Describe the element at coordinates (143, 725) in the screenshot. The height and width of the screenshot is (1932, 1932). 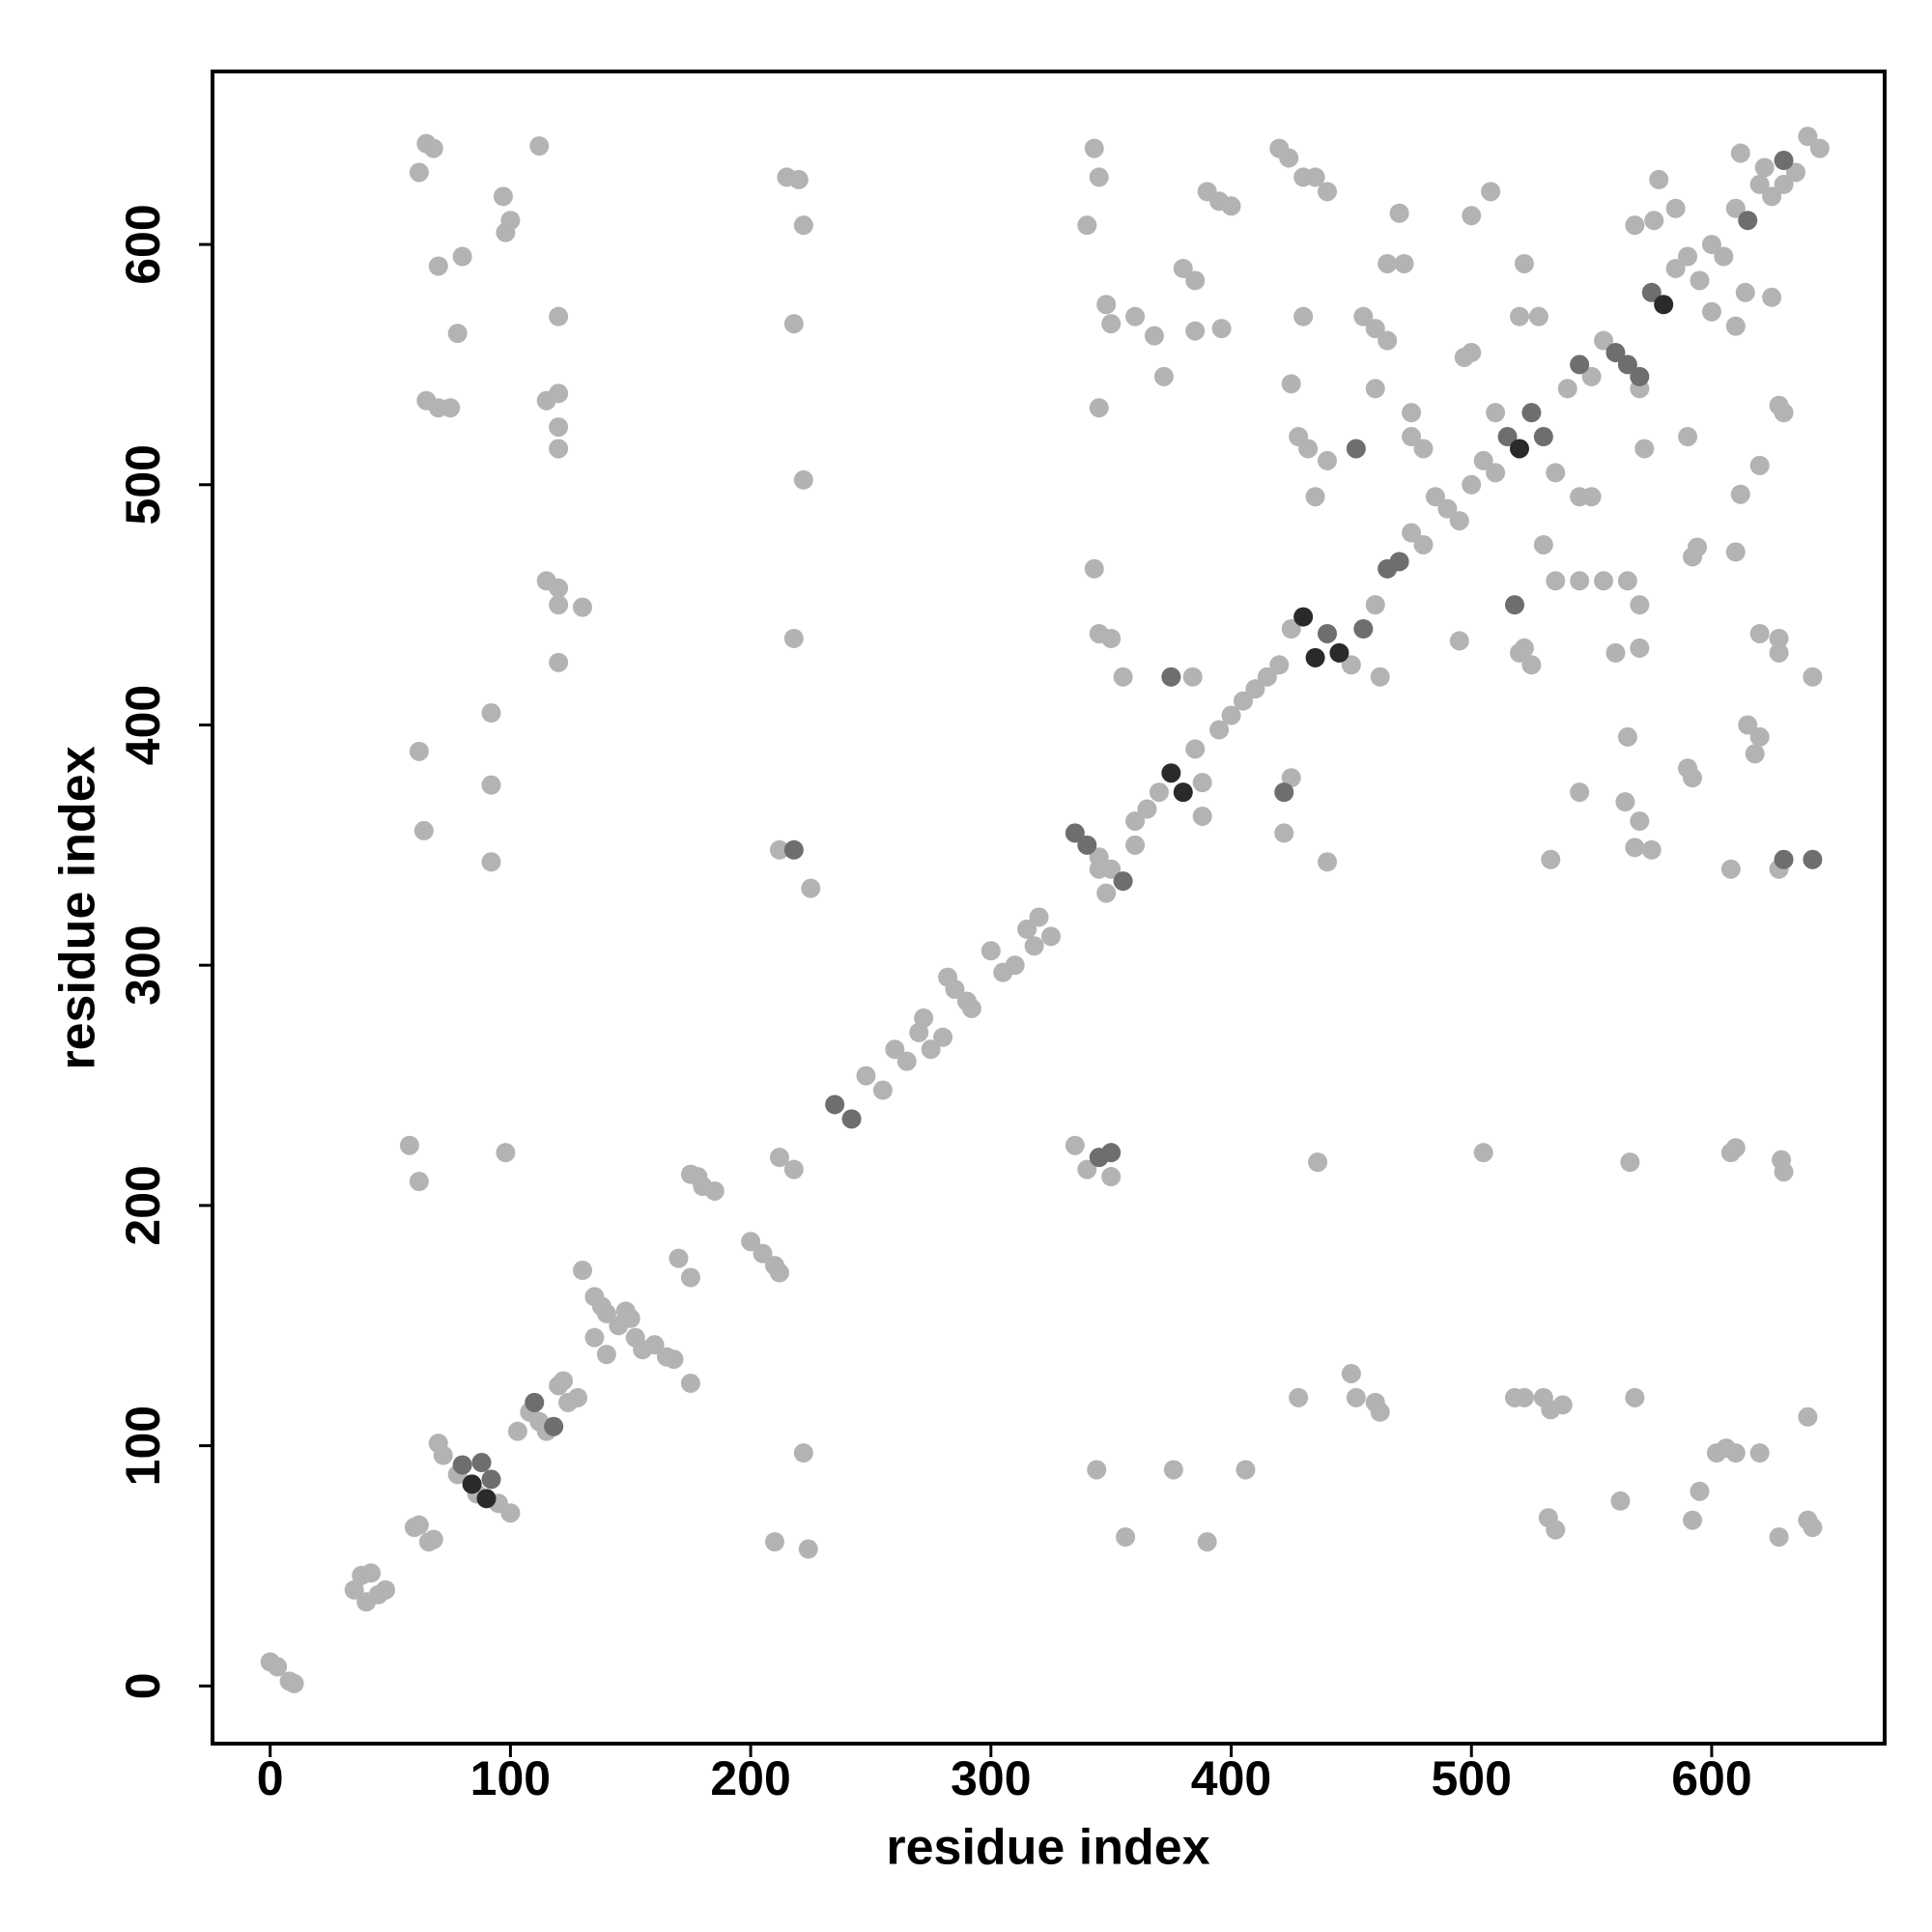
I see `y-tick-label: 400` at that location.